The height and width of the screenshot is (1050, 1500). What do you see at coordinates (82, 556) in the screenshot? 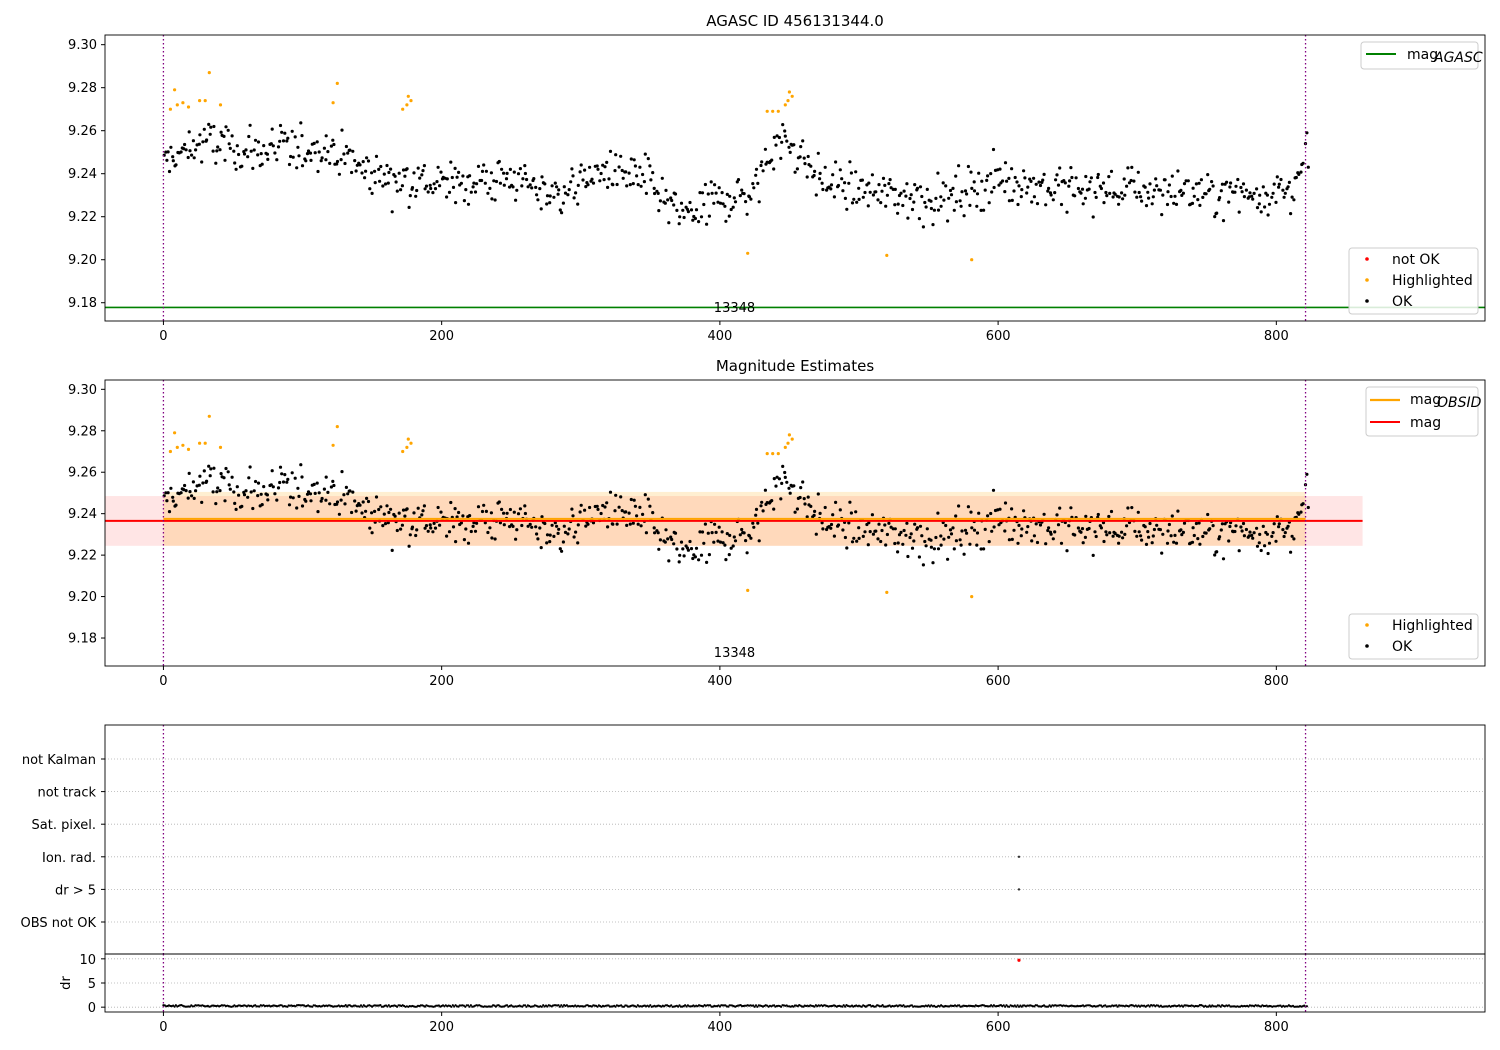
I see `y-tick-label: 9.22` at bounding box center [82, 556].